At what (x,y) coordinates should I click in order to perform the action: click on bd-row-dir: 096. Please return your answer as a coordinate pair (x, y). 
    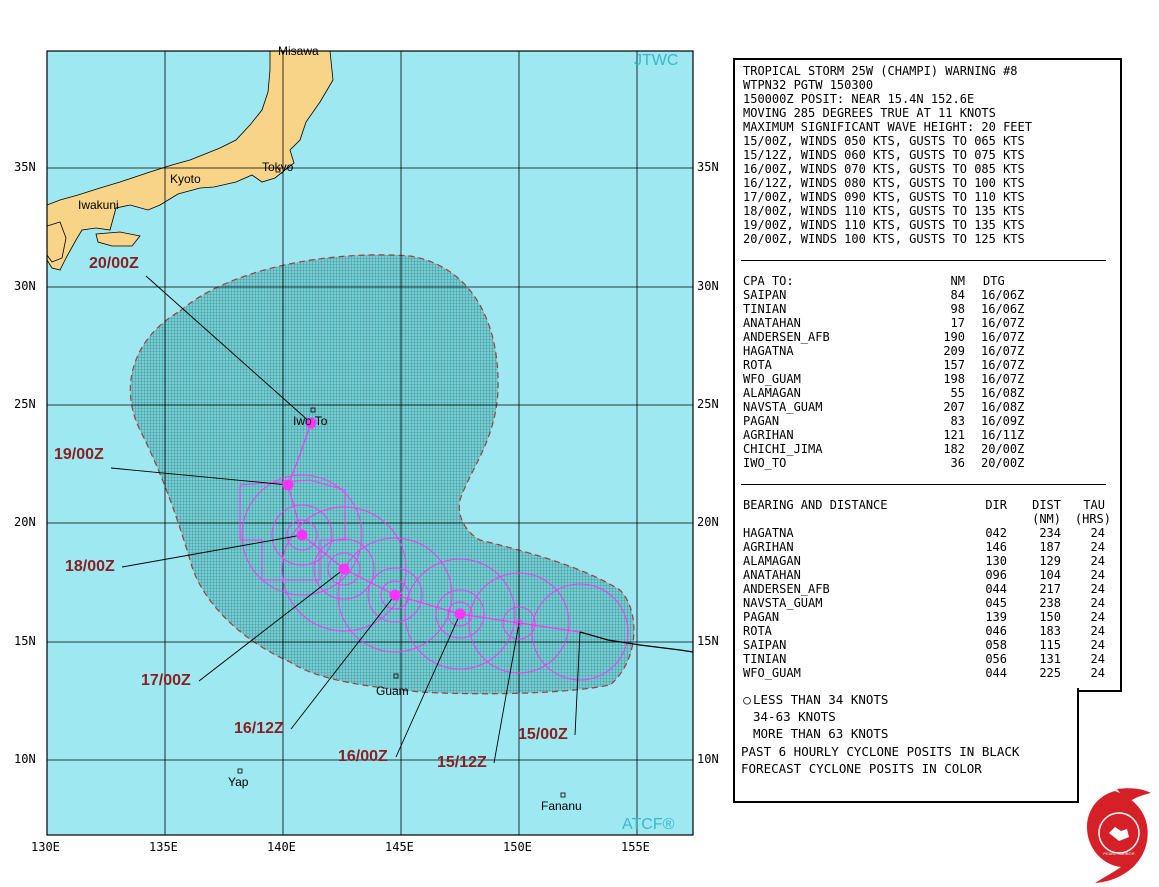
    Looking at the image, I should click on (987, 575).